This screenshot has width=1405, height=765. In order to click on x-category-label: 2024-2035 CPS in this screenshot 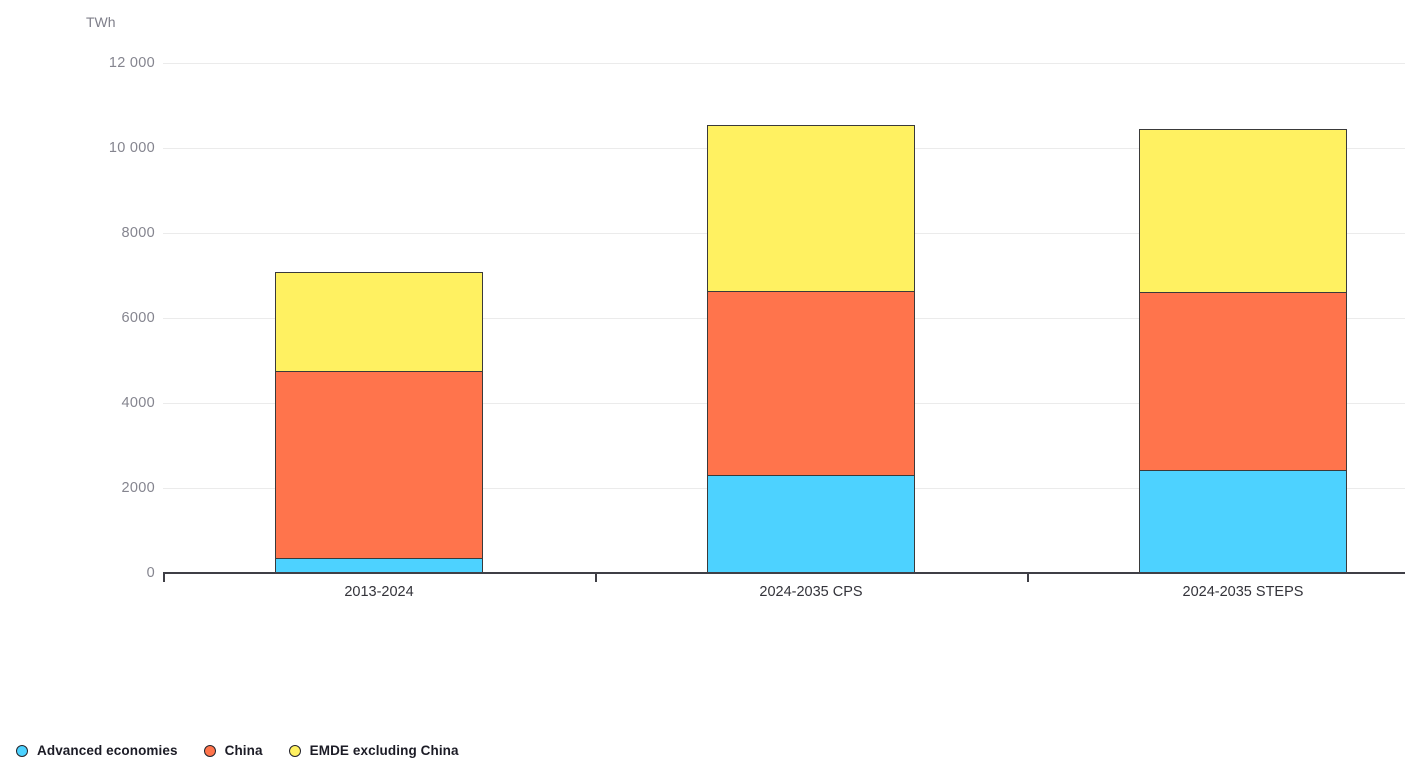, I will do `click(811, 592)`.